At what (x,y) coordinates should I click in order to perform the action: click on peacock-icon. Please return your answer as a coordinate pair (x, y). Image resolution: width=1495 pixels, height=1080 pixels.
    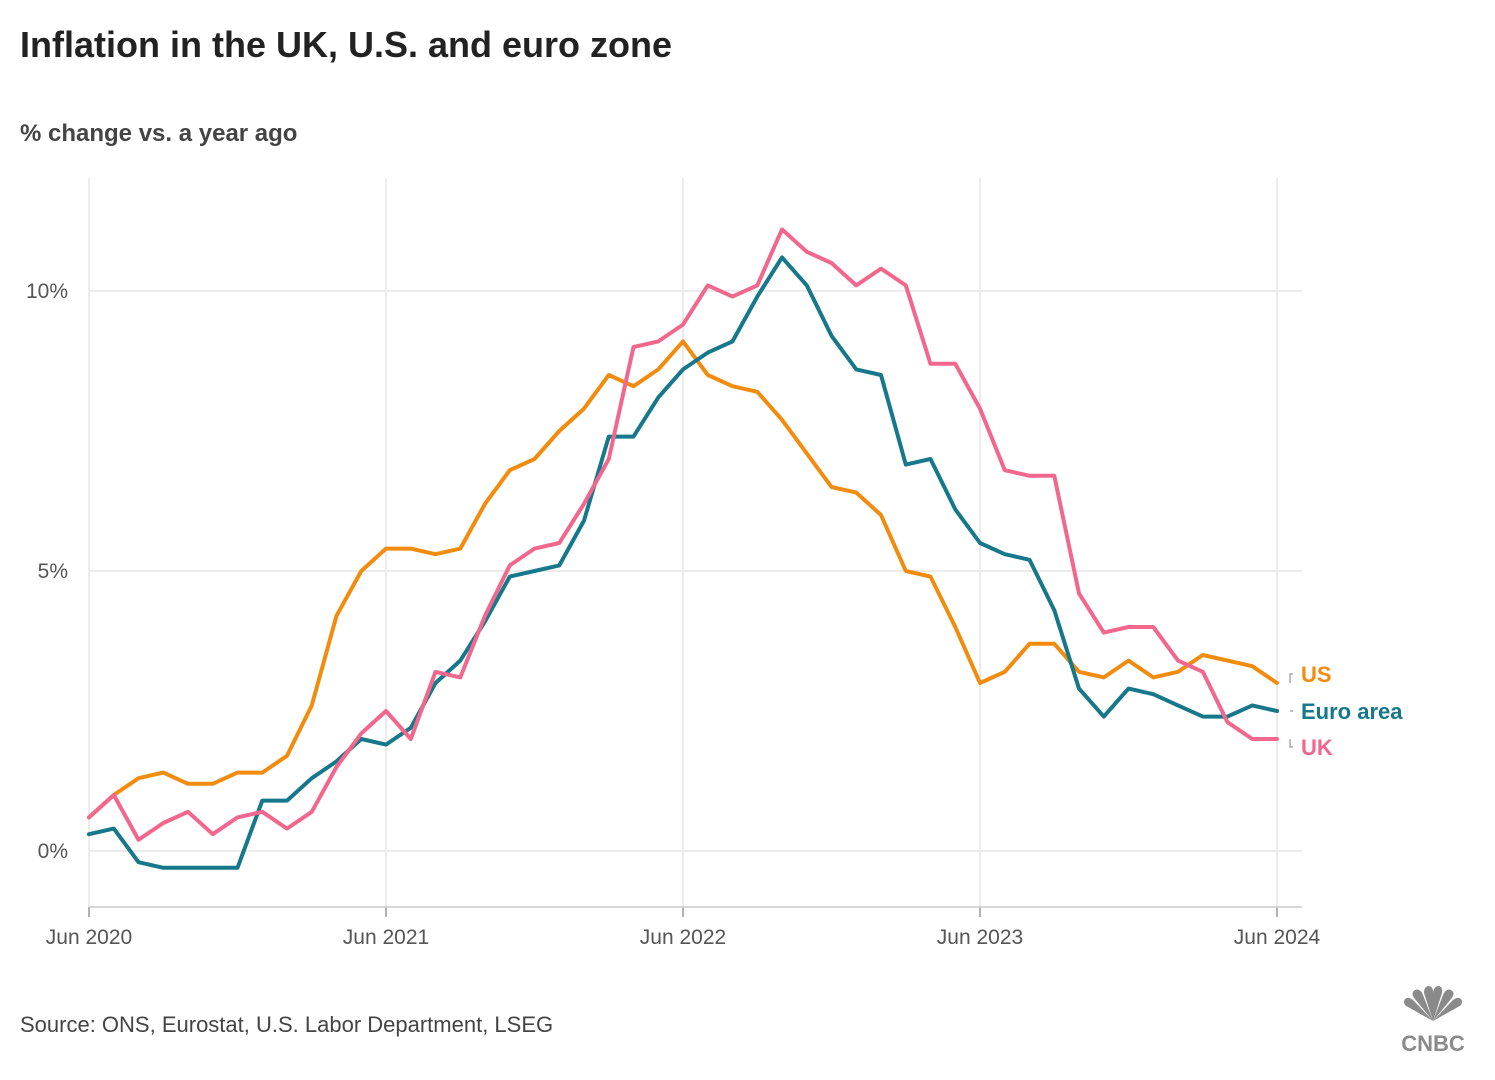
    Looking at the image, I should click on (1433, 1003).